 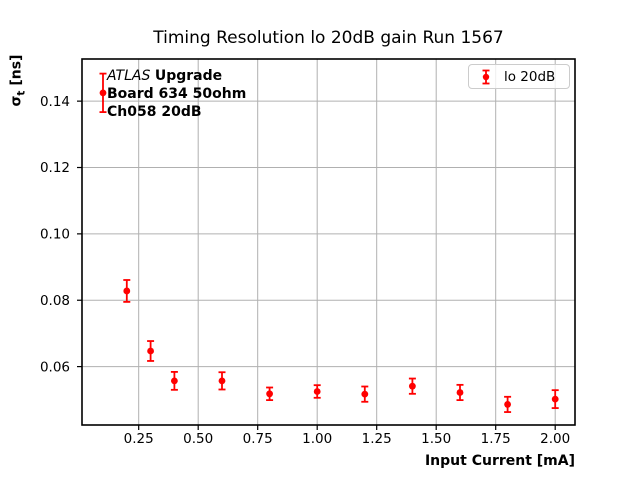 I want to click on x-tick-label: 0.25, so click(x=139, y=439).